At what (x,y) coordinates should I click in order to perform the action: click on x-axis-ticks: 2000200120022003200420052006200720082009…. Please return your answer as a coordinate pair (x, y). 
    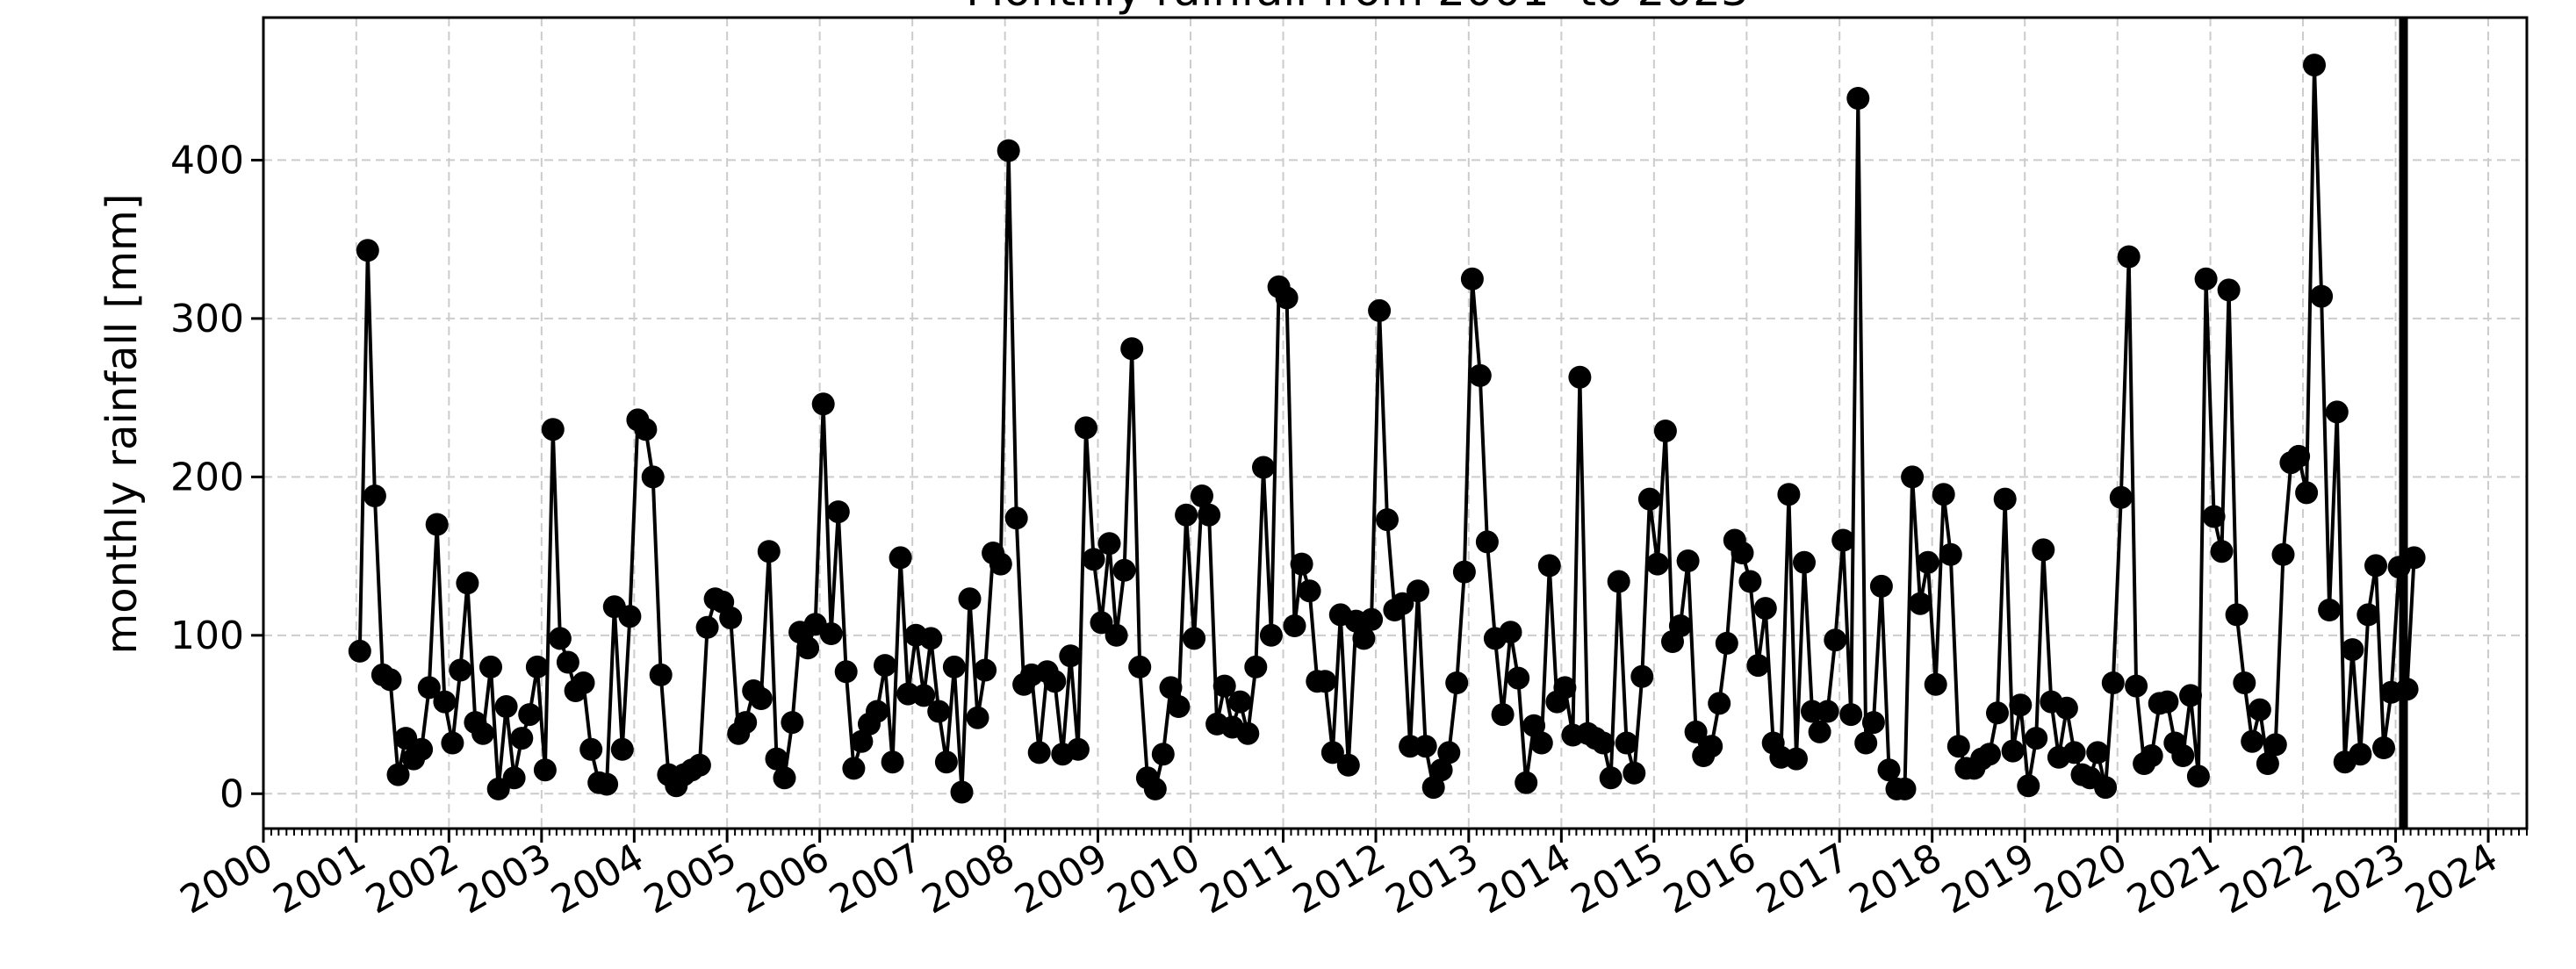
    Looking at the image, I should click on (1350, 876).